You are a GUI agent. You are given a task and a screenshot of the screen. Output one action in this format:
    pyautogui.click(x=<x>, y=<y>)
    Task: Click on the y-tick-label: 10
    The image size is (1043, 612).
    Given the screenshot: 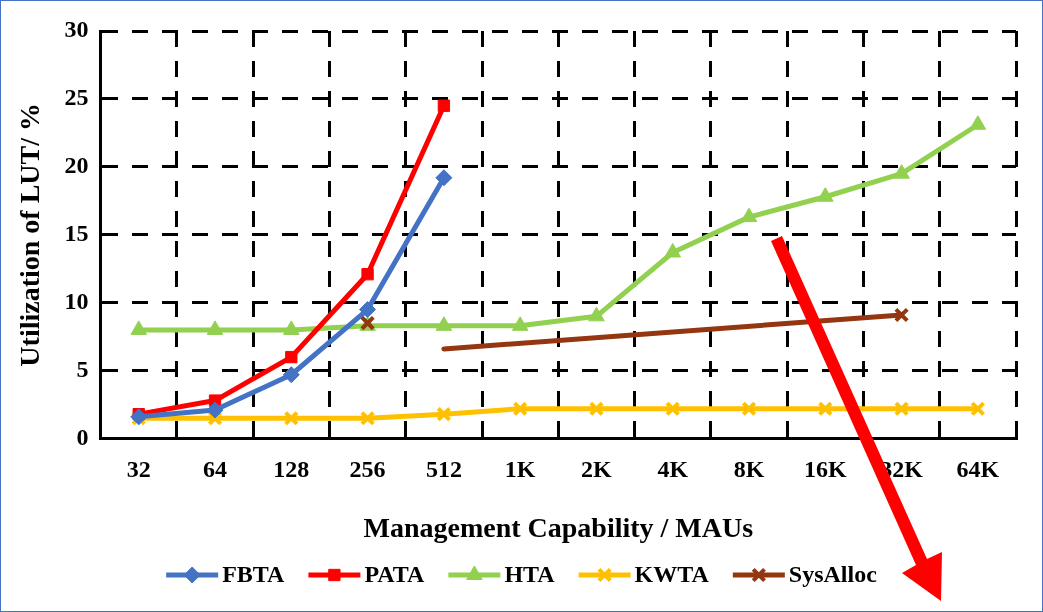 What is the action you would take?
    pyautogui.click(x=76, y=300)
    